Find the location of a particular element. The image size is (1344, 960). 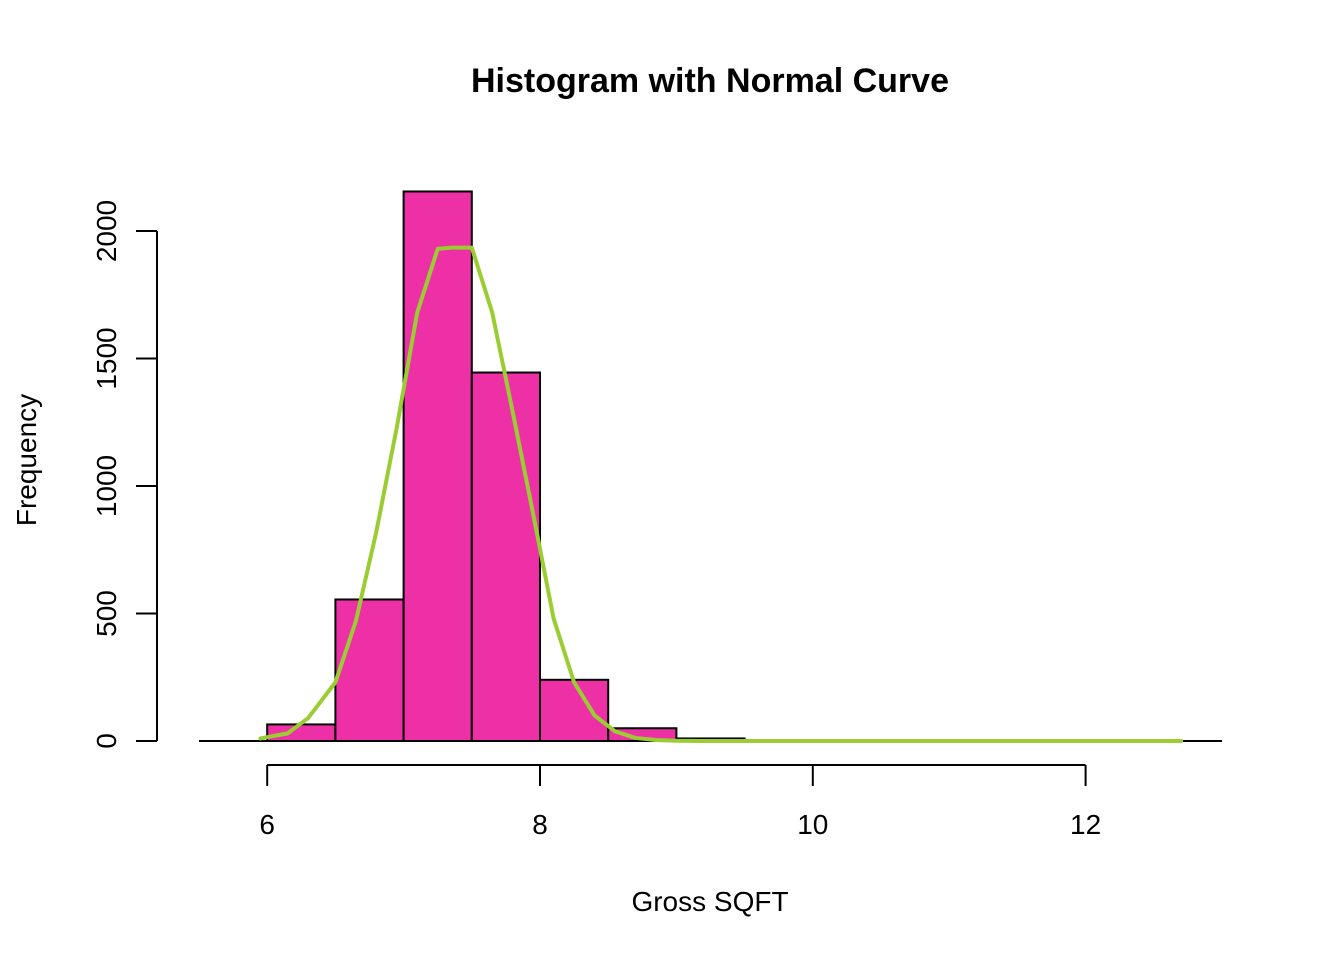

y-tick-label-4: 2000 is located at coordinates (106, 231).